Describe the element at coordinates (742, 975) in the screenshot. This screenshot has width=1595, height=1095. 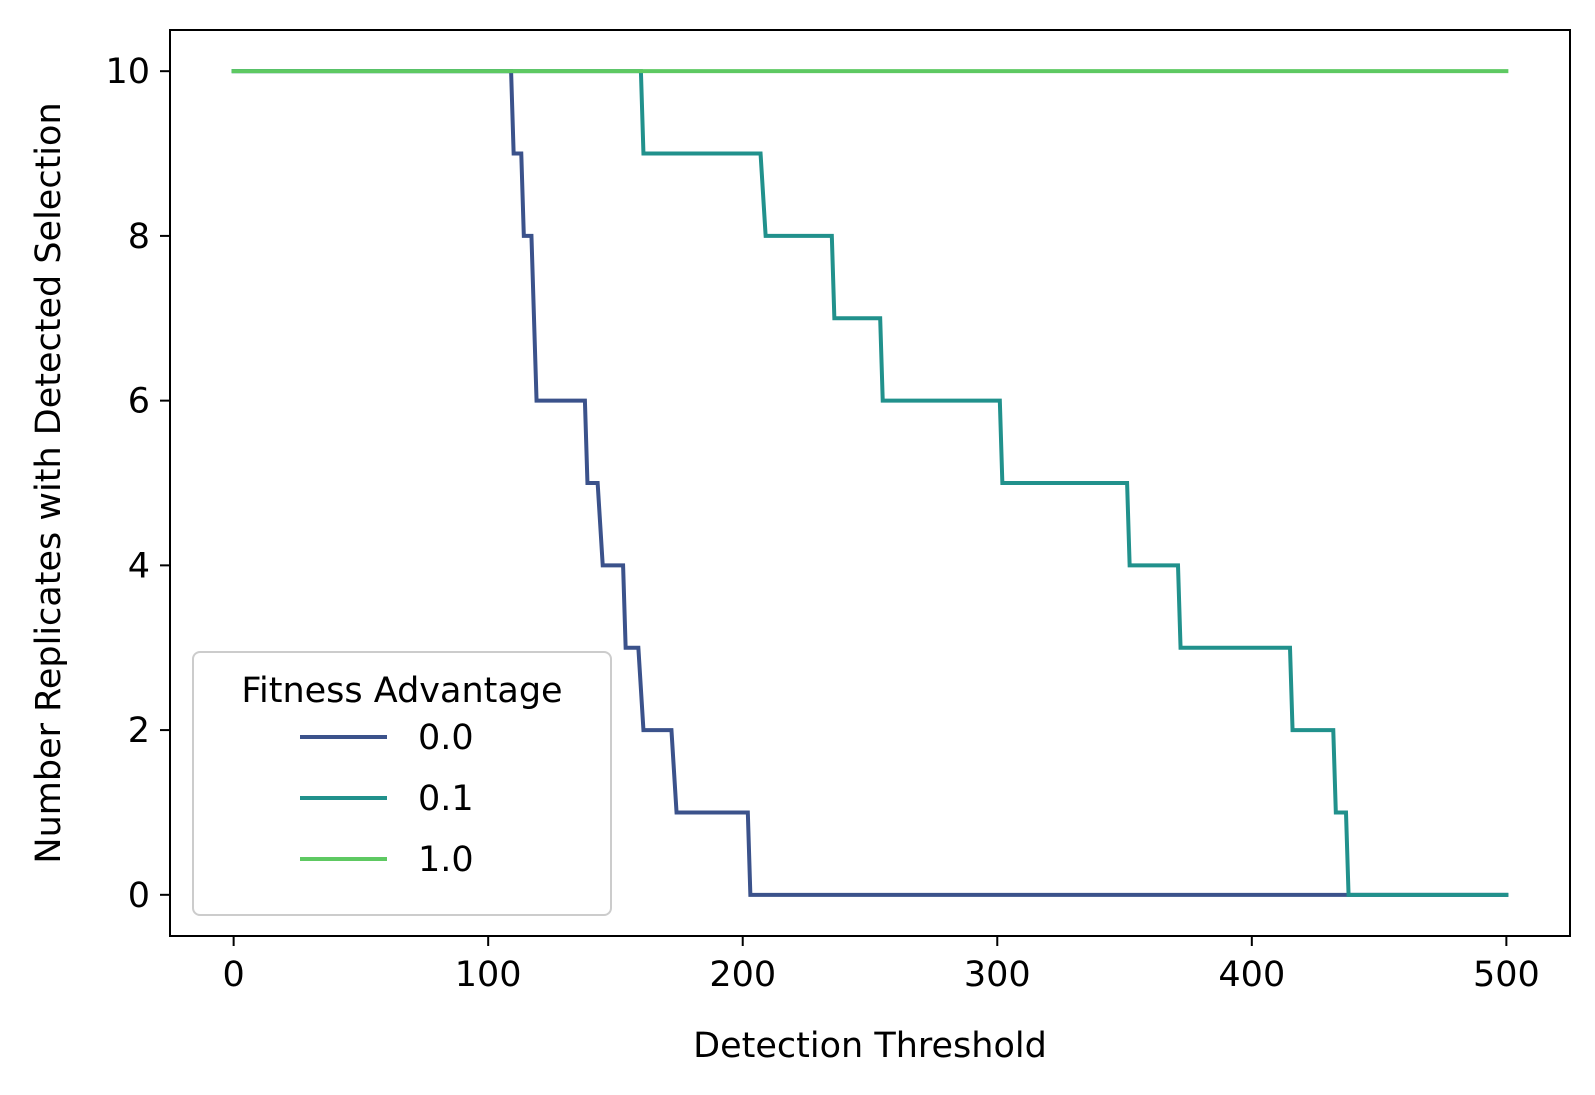
I see `x-tick-label: 200` at that location.